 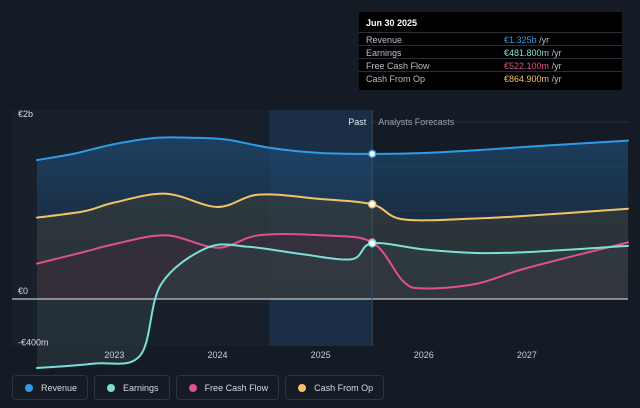 I want to click on tooltip-value: €481.800m /yr, so click(x=533, y=53).